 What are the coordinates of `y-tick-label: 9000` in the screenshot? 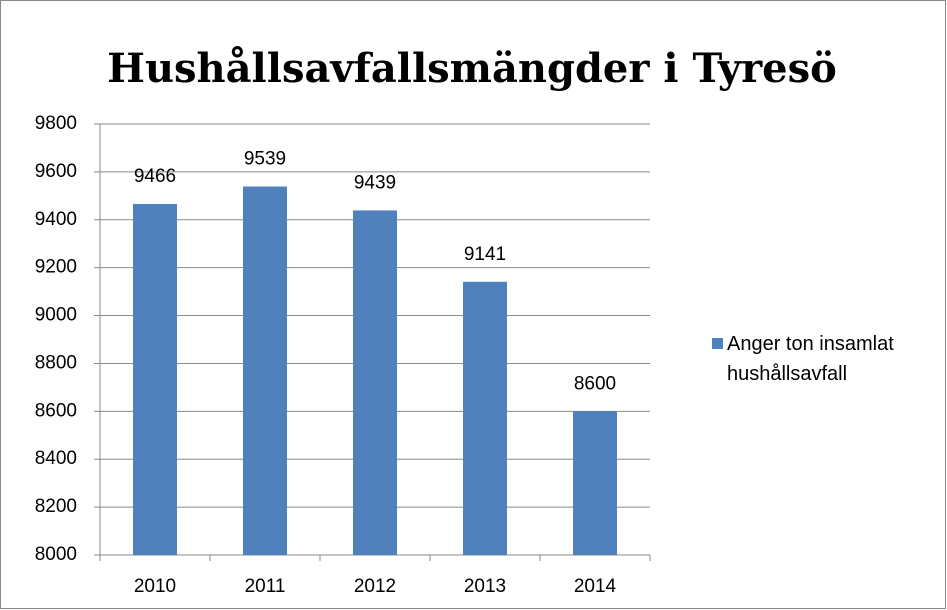 It's located at (56, 315).